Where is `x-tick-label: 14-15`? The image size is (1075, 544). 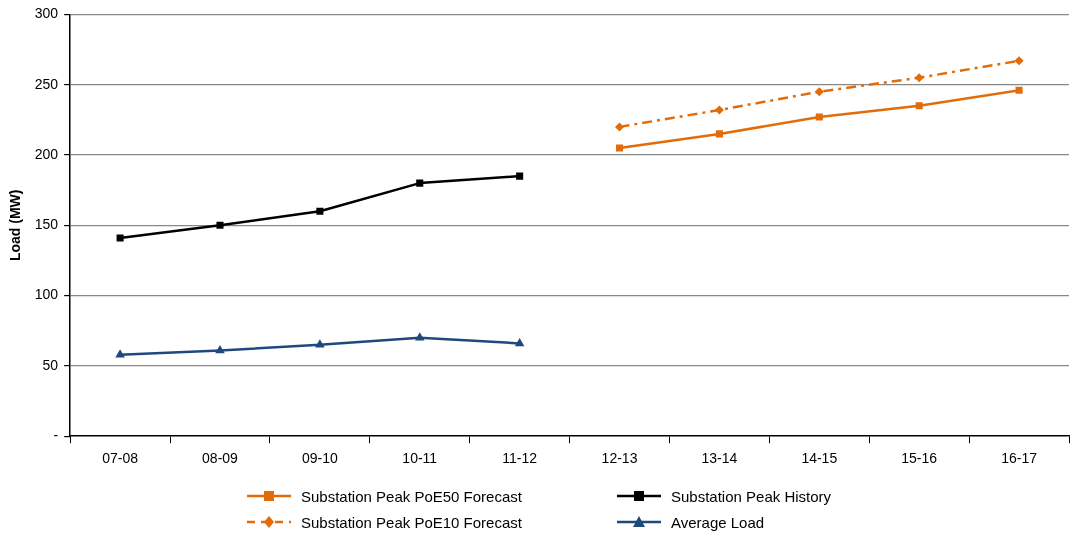 x-tick-label: 14-15 is located at coordinates (819, 458).